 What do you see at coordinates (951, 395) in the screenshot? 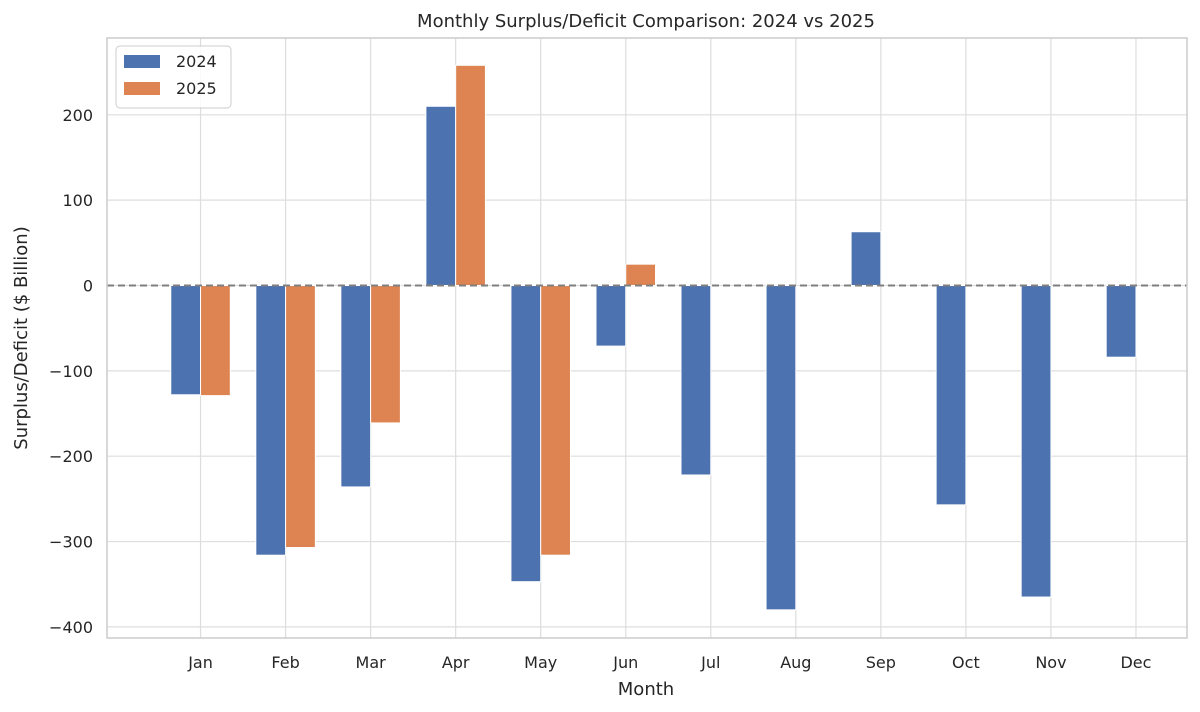
I see `bar-2024-oct` at bounding box center [951, 395].